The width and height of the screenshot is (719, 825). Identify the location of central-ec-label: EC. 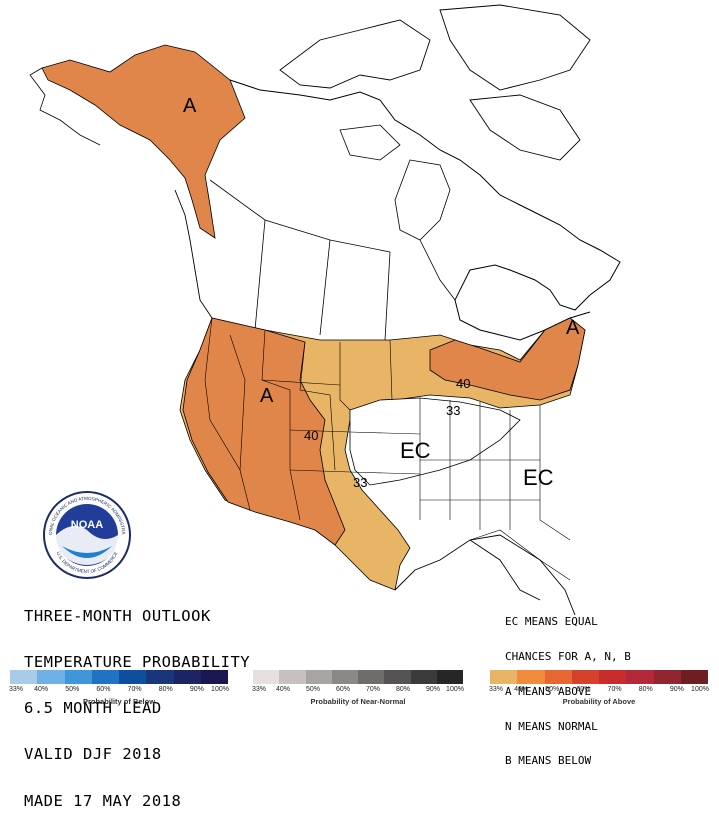
(415, 450).